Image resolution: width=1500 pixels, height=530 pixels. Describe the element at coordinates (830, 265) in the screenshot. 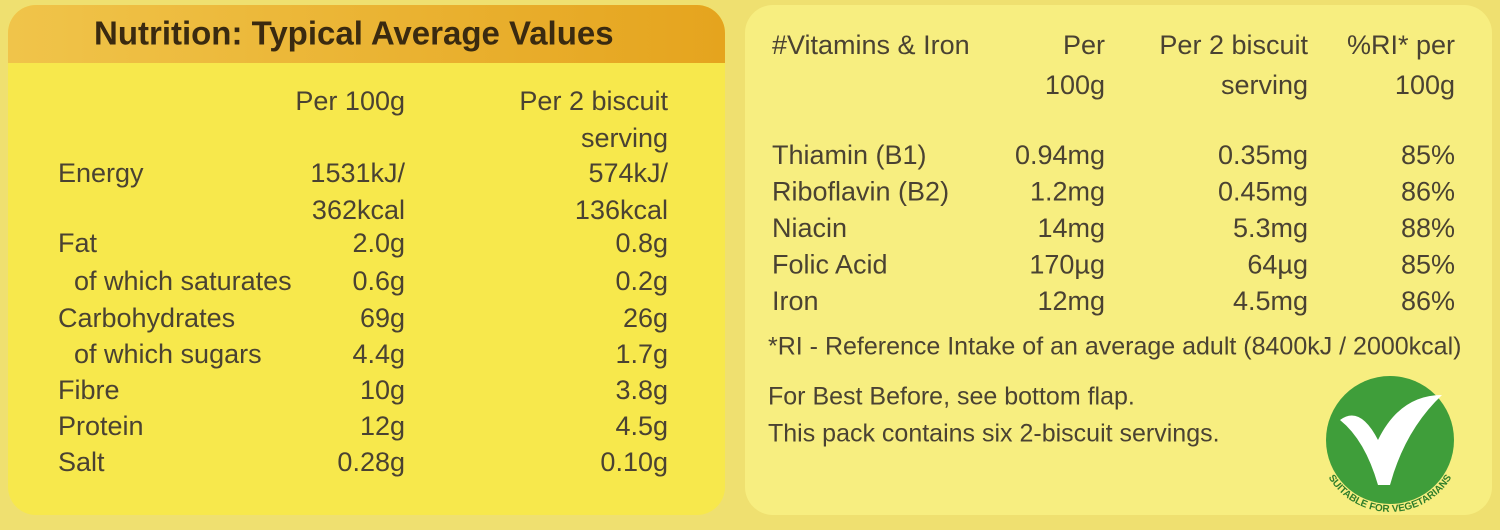

I see `row-label: Folic Acid` at that location.